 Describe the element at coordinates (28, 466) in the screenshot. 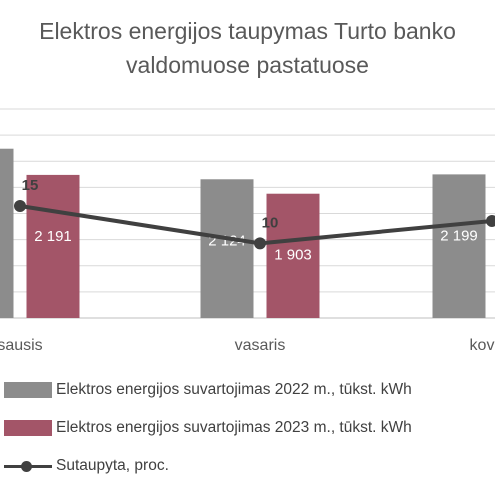

I see `legend-marker-savings` at that location.